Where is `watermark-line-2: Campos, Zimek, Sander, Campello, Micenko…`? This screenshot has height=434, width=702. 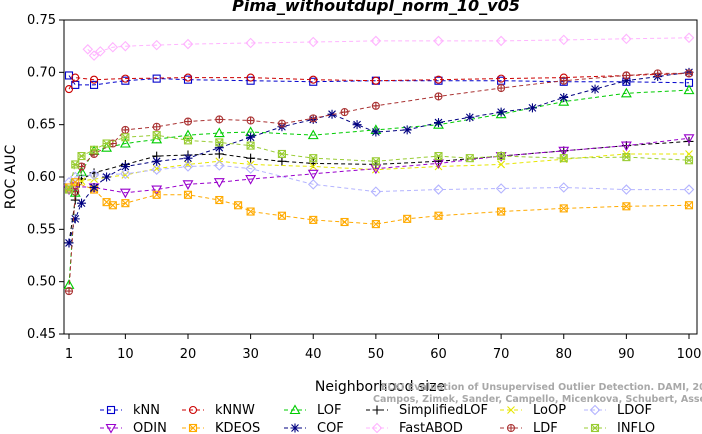
watermark-line-2: Campos, Zimek, Sander, Campello, Micenko… is located at coordinates (537, 399).